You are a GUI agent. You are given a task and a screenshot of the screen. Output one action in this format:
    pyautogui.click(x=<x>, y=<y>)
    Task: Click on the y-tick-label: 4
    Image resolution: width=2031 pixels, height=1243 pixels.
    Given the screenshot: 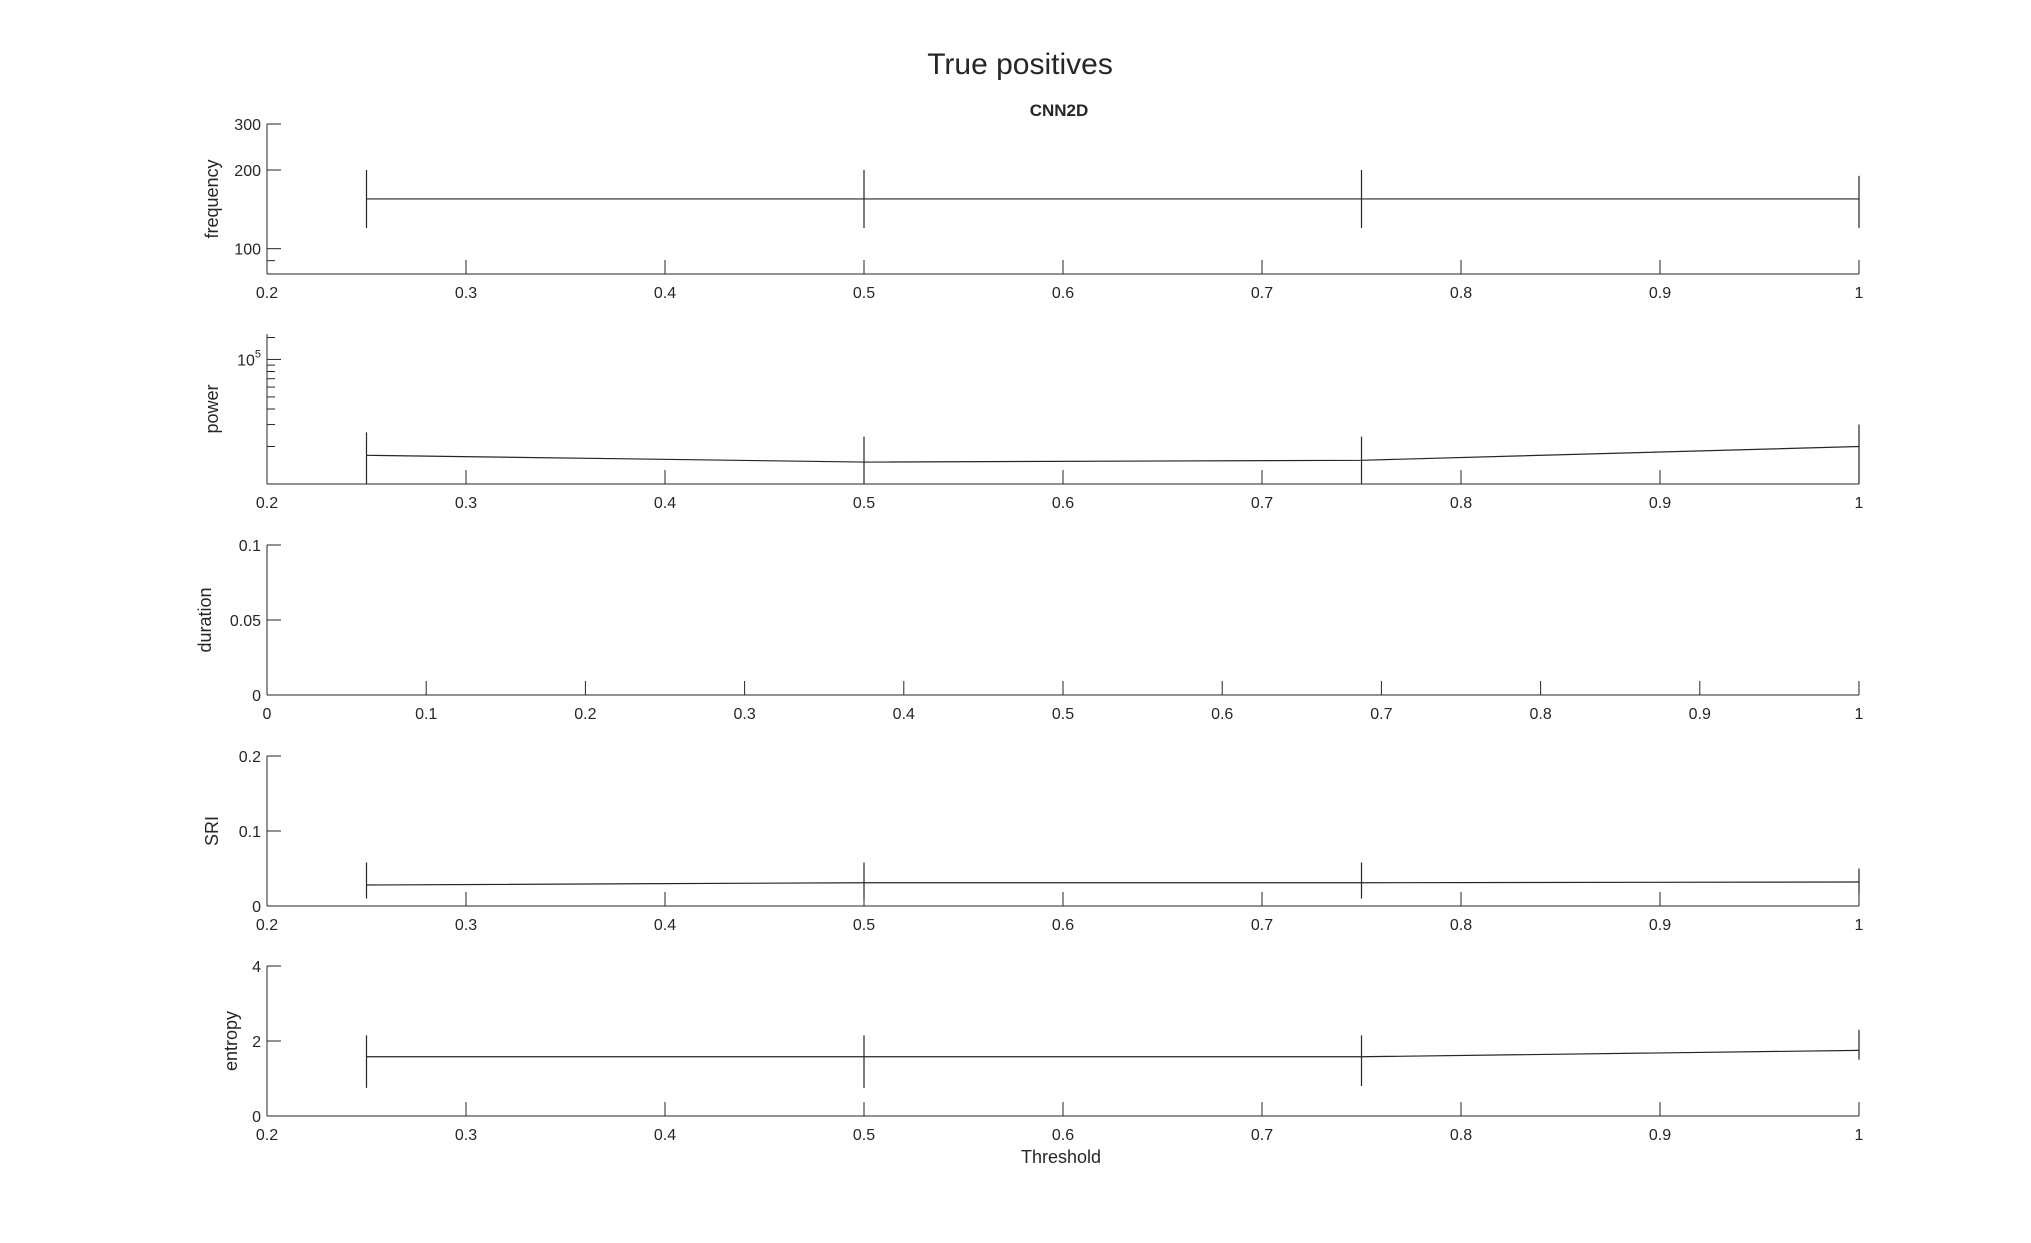 What is the action you would take?
    pyautogui.click(x=256, y=967)
    